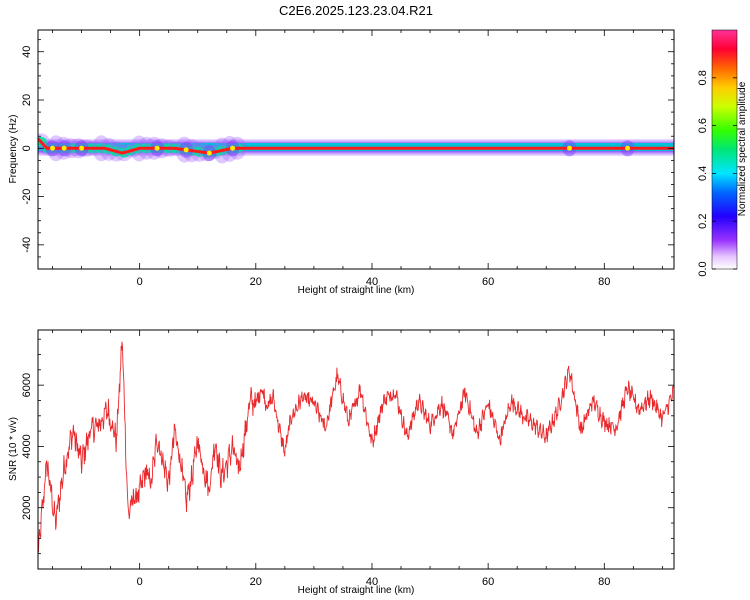  What do you see at coordinates (340, 150) in the screenshot?
I see `ridge-dots` at bounding box center [340, 150].